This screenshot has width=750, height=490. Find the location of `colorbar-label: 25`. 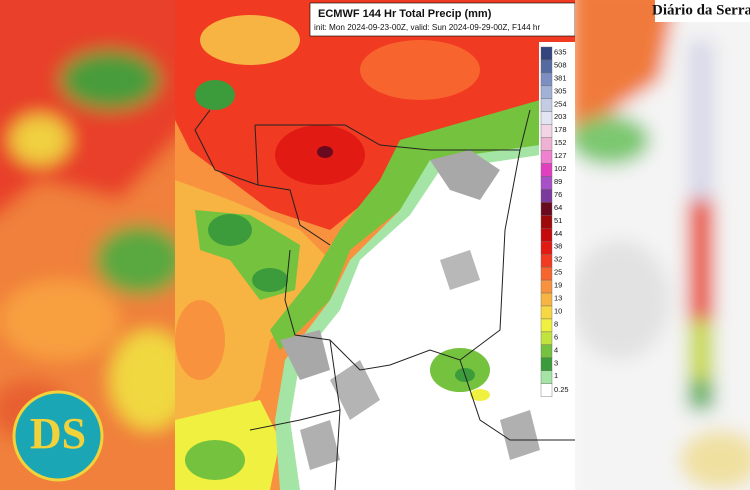

colorbar-label: 25 is located at coordinates (558, 272).